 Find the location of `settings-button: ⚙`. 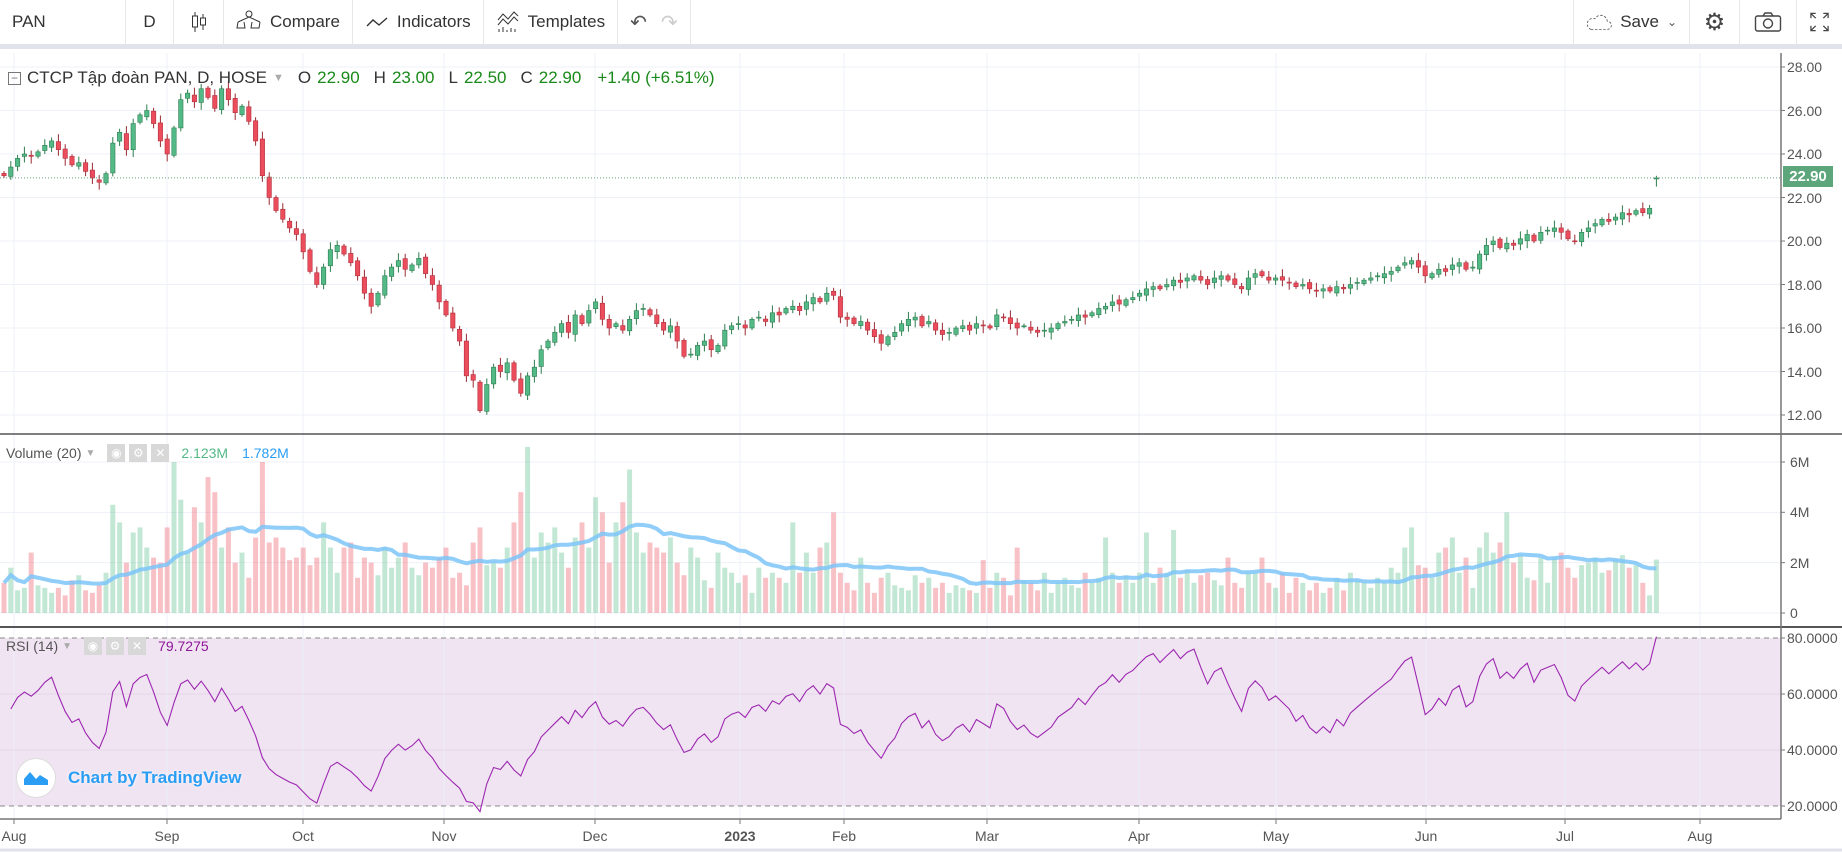

settings-button: ⚙ is located at coordinates (1715, 22).